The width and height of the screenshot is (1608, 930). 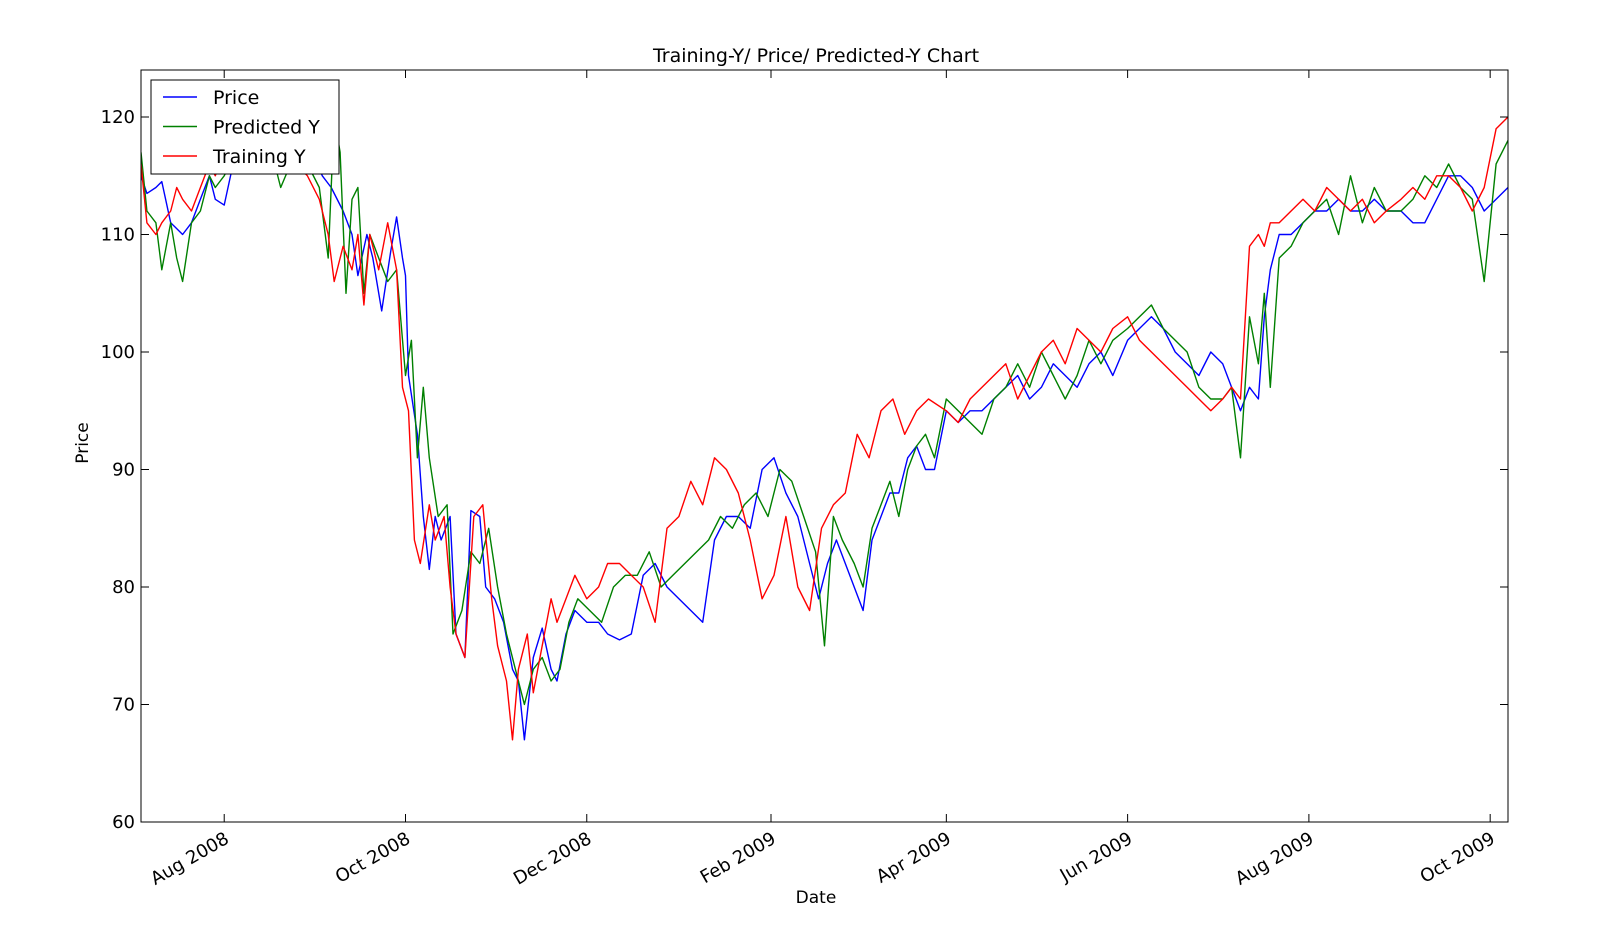 I want to click on y-tick-label: 60, so click(x=123, y=822).